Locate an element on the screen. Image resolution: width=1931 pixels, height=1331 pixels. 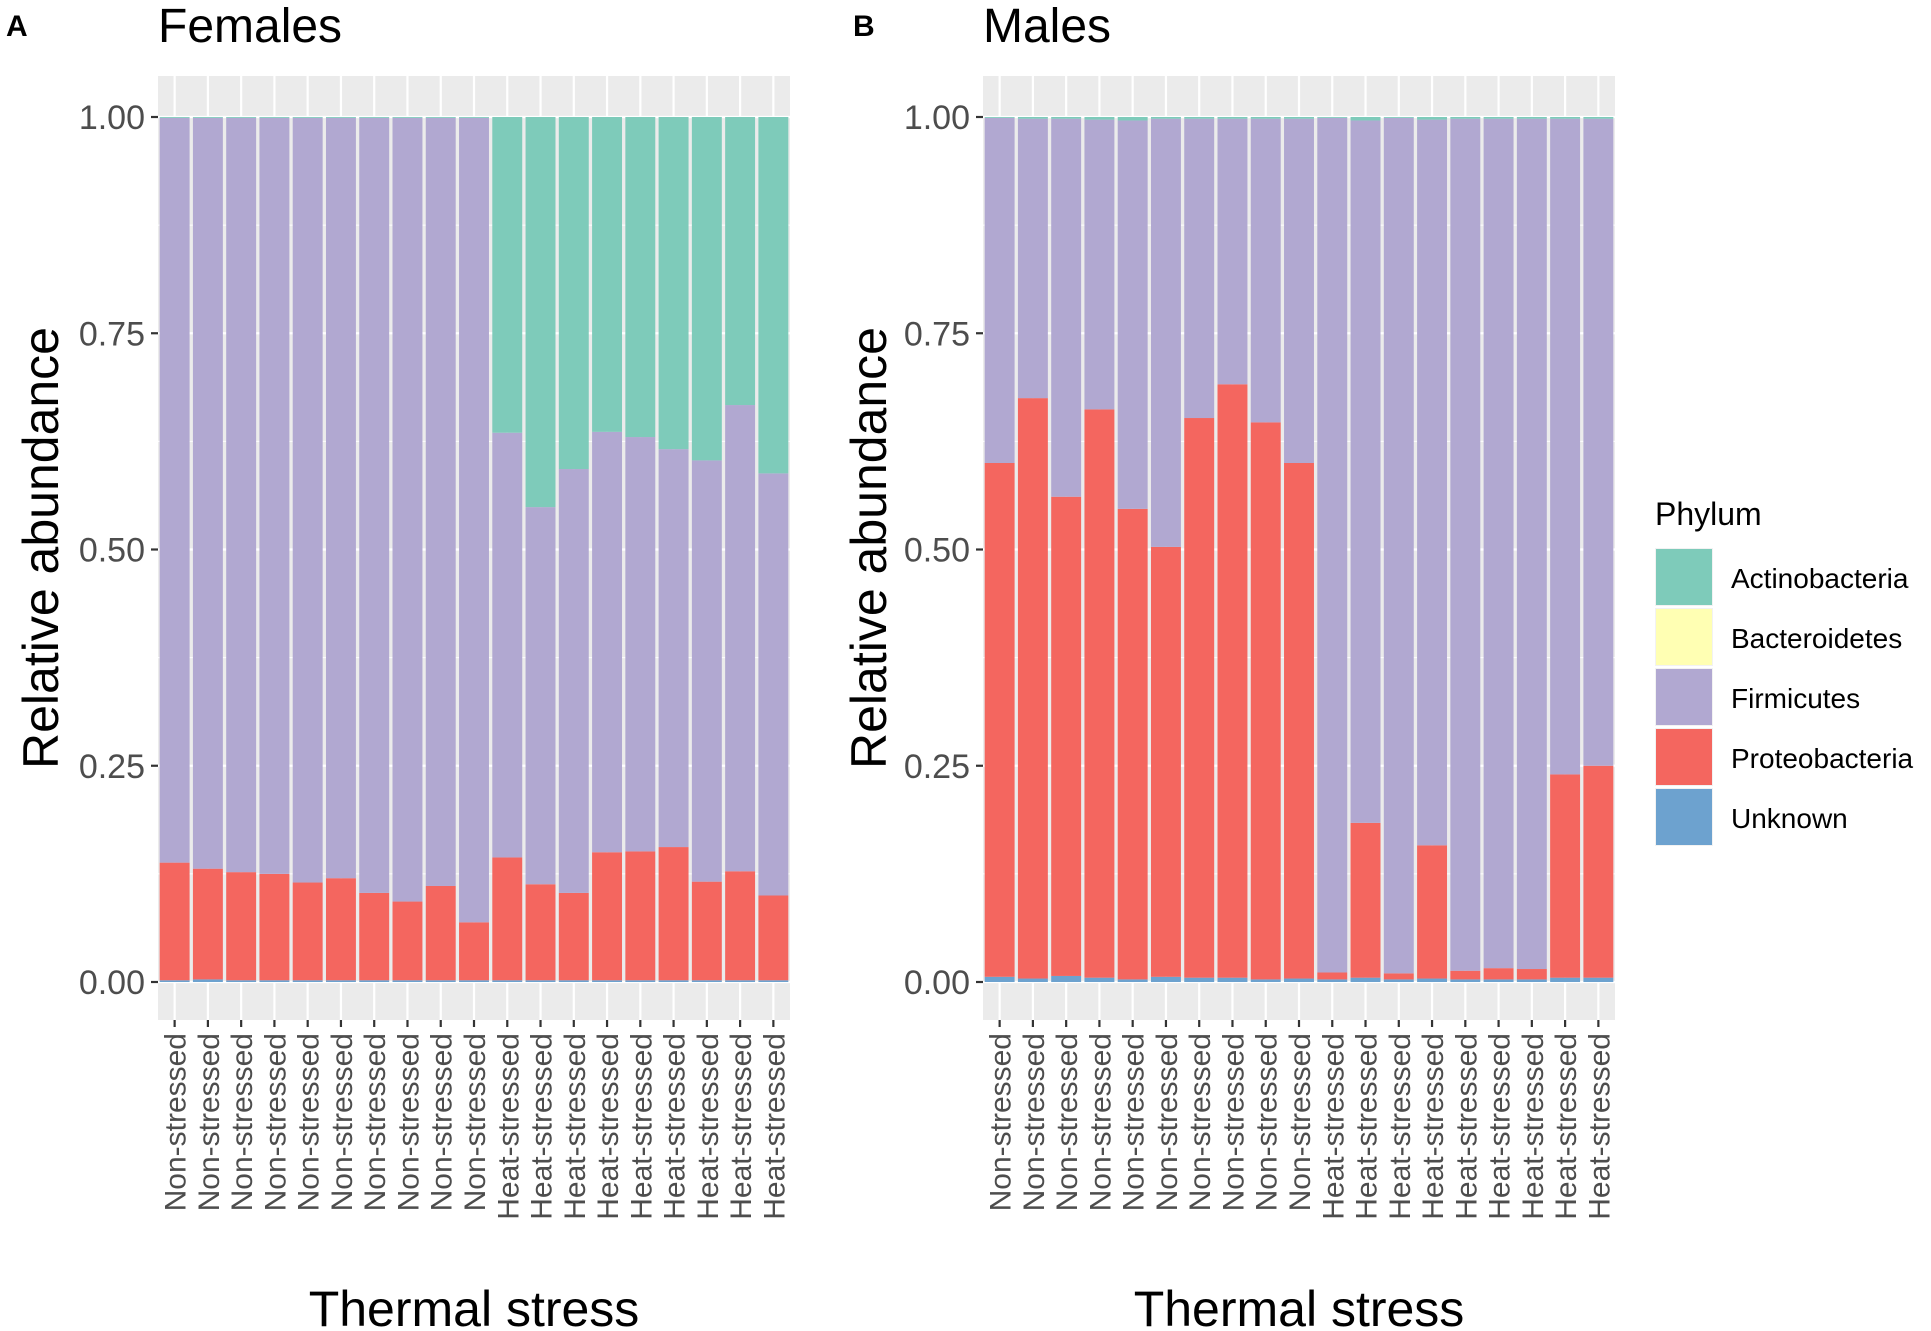
y-tick-label: 0.25 is located at coordinates (112, 767).